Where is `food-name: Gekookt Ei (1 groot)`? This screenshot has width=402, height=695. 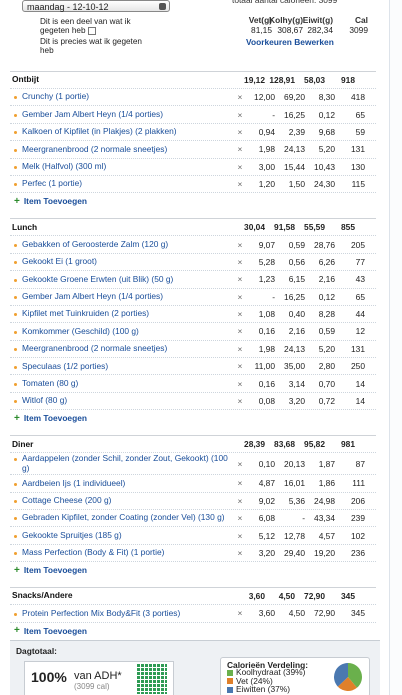 food-name: Gekookt Ei (1 groot) is located at coordinates (122, 262).